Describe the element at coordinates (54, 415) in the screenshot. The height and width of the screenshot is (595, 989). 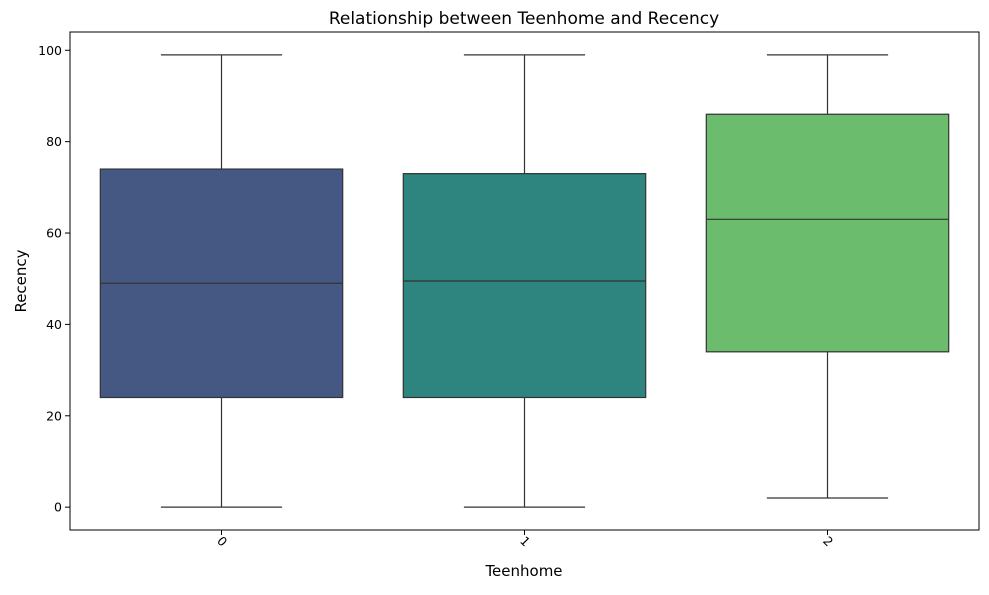
I see `y-tick-label: 20` at that location.